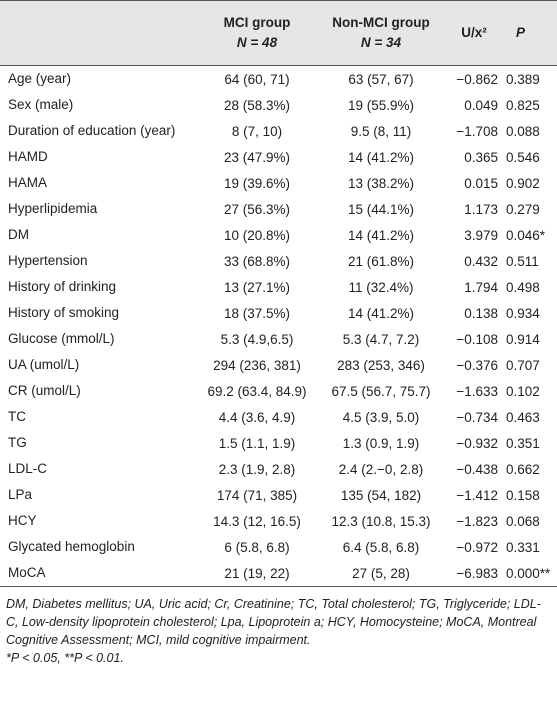 The height and width of the screenshot is (719, 557). I want to click on table-row: Sex (male) 28 (58.3%) 19 (55.9%) 0.049 0.825, so click(278, 105).